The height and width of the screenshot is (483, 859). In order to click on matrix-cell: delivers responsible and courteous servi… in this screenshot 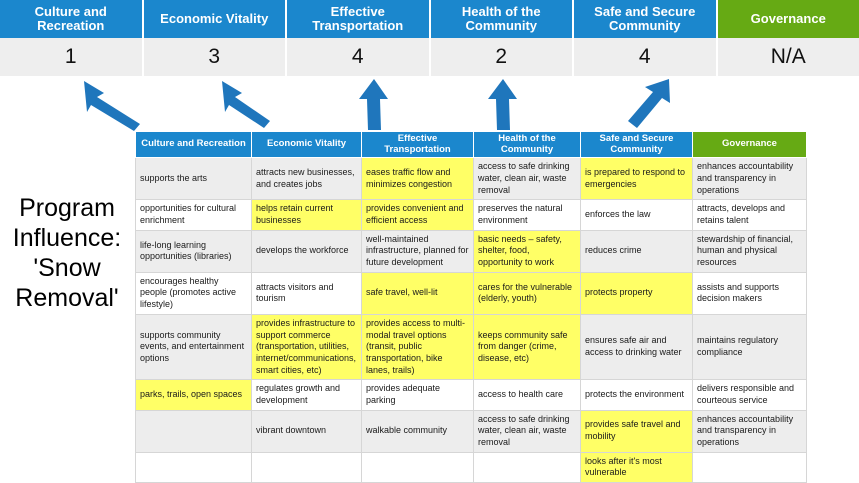, I will do `click(750, 395)`.